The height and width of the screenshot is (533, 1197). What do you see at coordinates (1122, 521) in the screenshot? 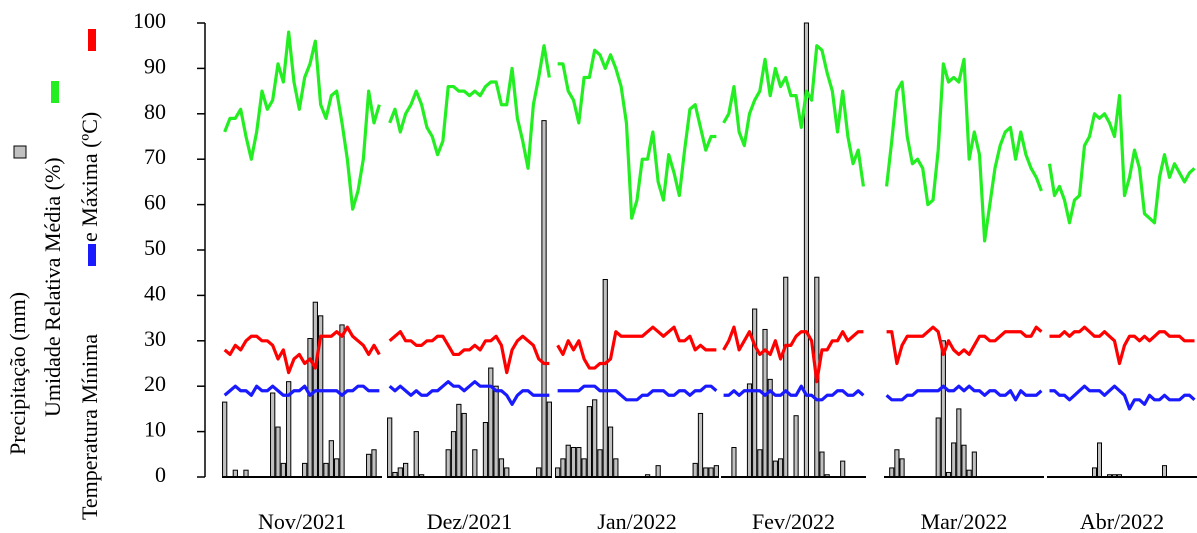
I see `x-tick-label: Abr/2022` at bounding box center [1122, 521].